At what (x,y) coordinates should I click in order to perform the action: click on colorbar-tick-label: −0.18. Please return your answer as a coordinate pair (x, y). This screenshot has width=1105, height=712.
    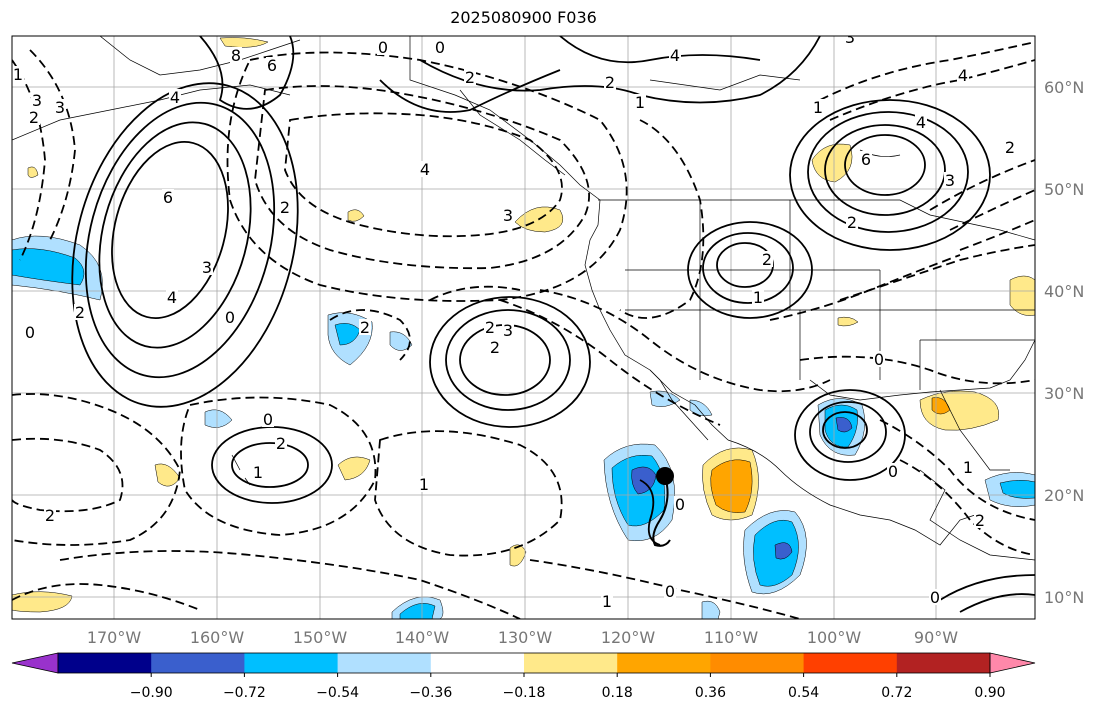
    Looking at the image, I should click on (524, 693).